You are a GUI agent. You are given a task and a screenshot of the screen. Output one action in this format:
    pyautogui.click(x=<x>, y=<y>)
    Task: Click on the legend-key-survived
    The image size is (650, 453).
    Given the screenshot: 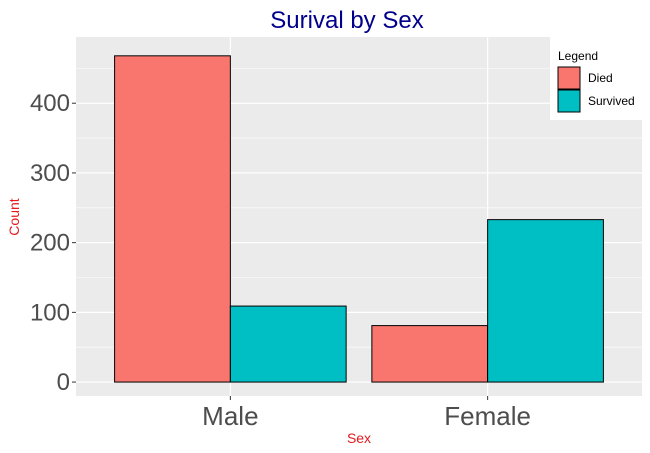 What is the action you would take?
    pyautogui.click(x=569, y=101)
    